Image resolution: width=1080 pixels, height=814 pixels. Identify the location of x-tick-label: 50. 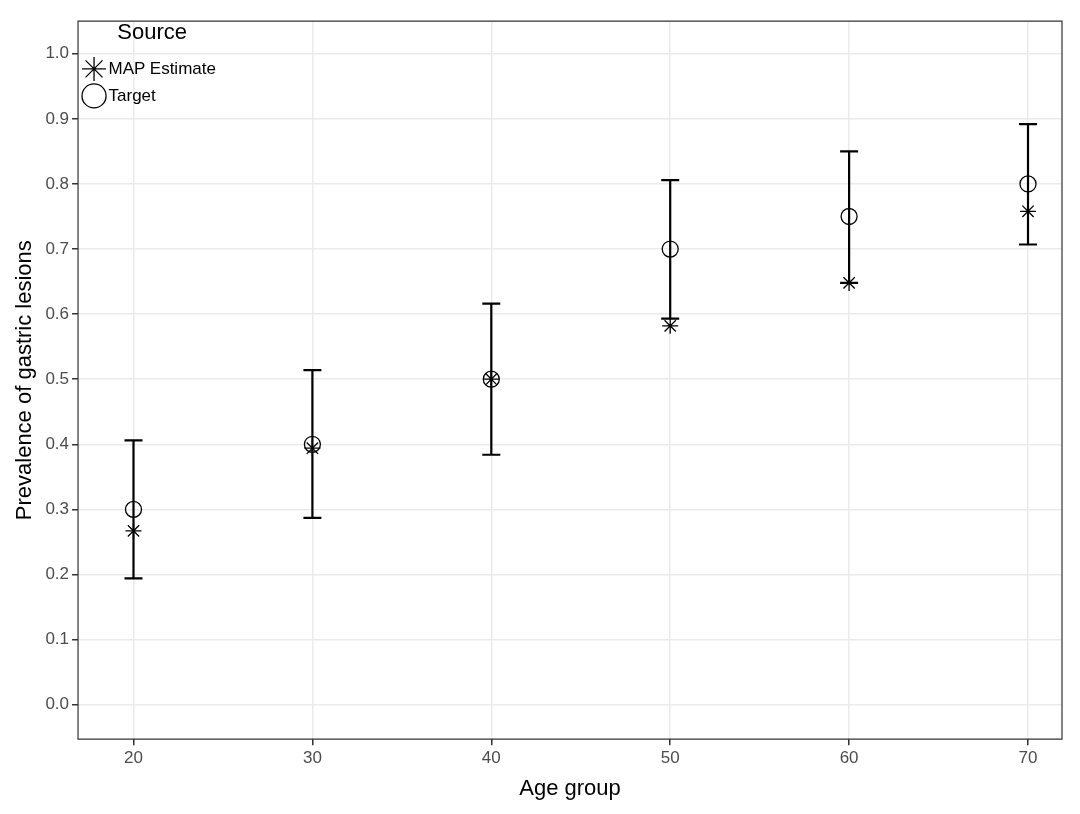
(670, 758).